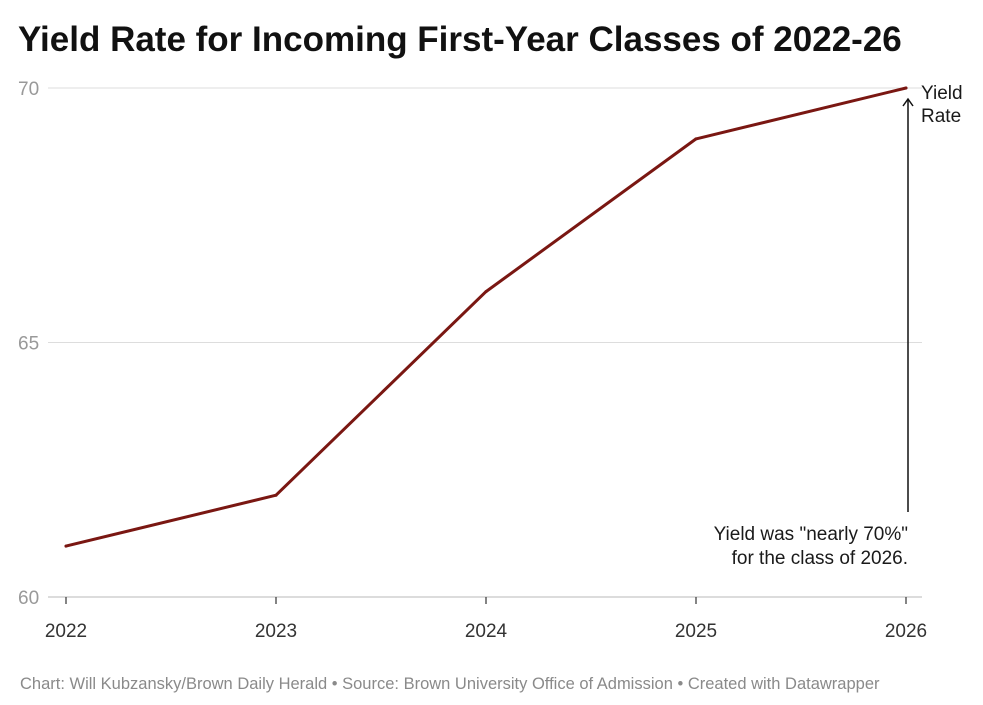 Image resolution: width=983 pixels, height=705 pixels. Describe the element at coordinates (820, 558) in the screenshot. I see `annotation-note: for the class of 2026.` at that location.